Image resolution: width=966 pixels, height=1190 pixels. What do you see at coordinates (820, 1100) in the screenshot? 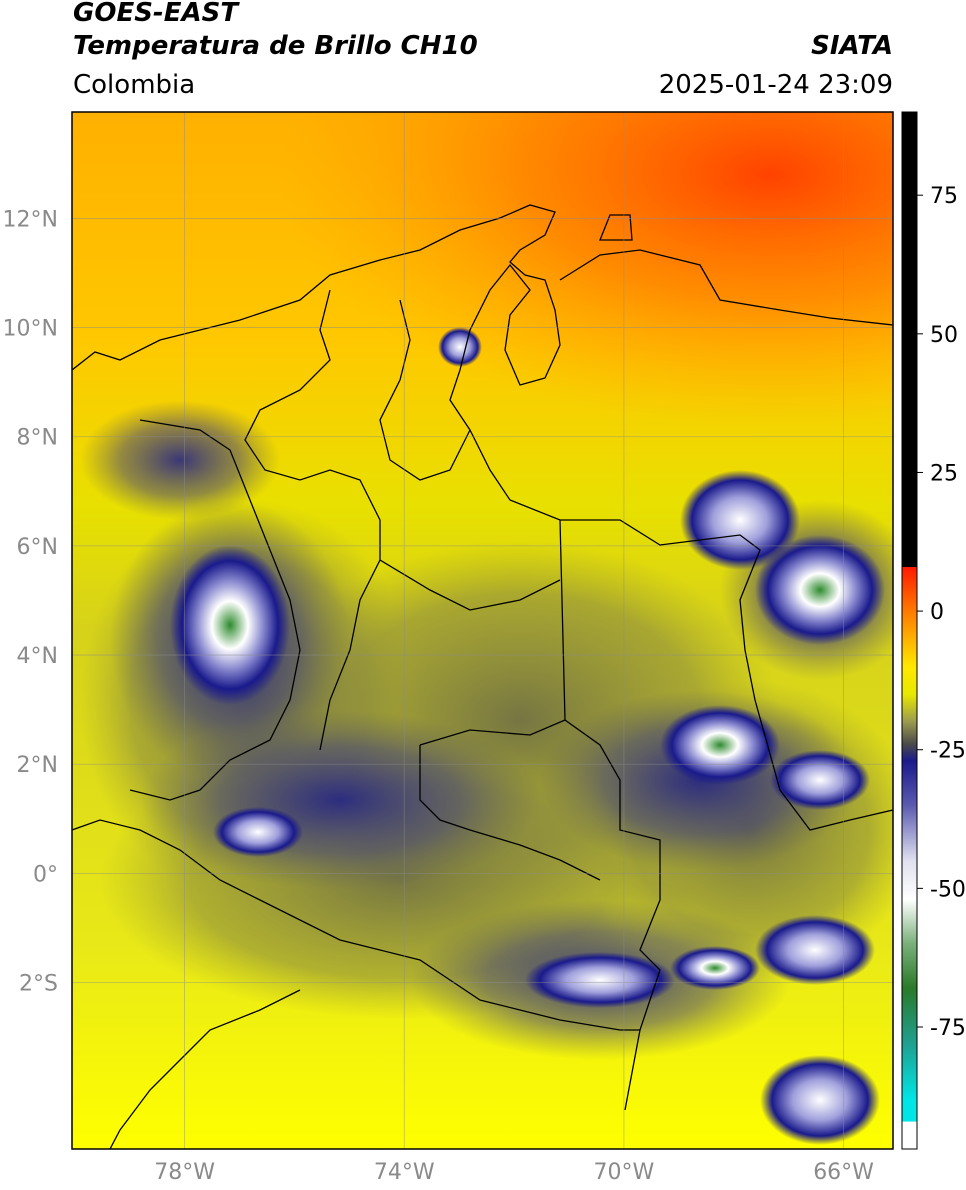
I see `storm-cell-far-southeast` at bounding box center [820, 1100].